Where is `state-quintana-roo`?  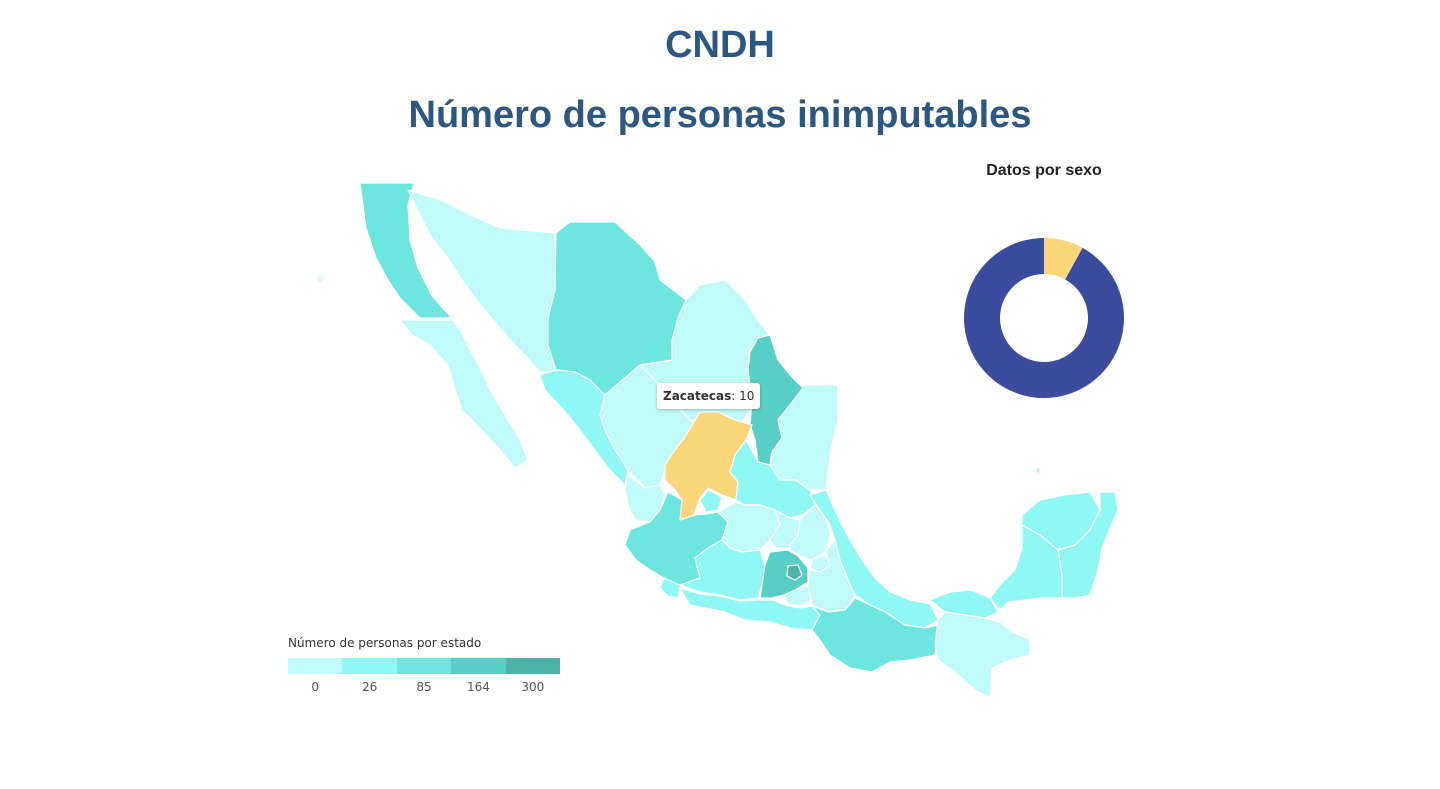 state-quintana-roo is located at coordinates (1088, 545).